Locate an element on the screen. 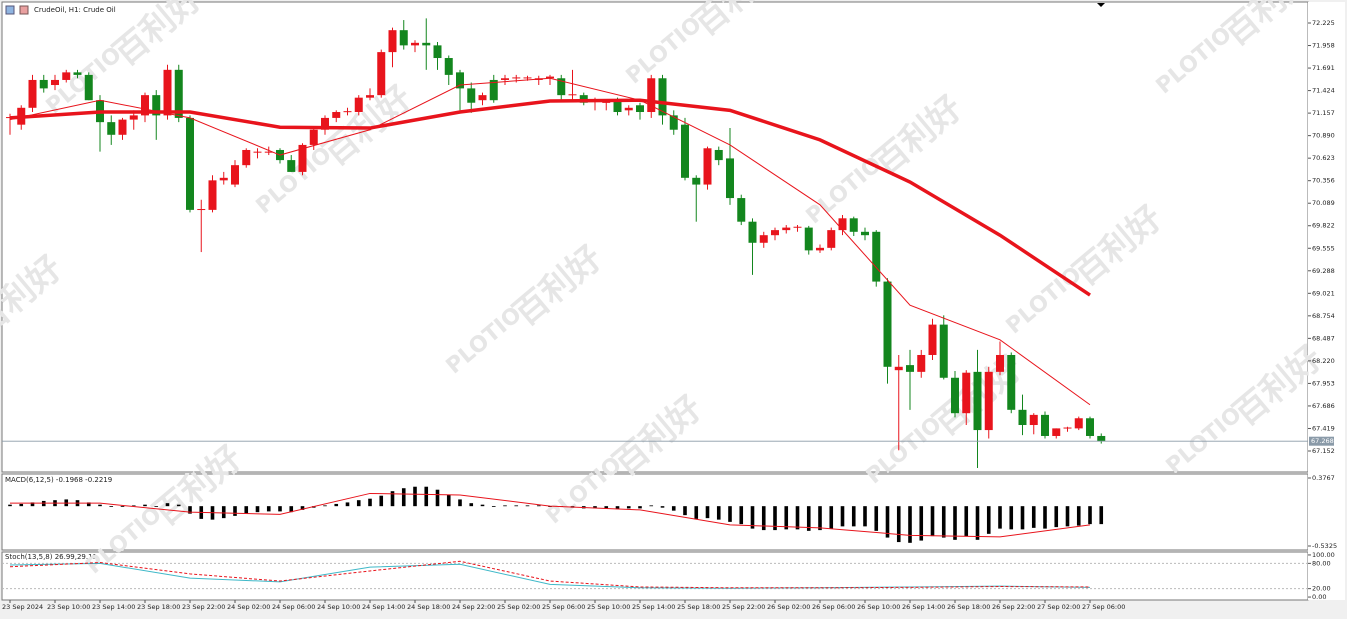  y-tick-label: 70.623 is located at coordinates (1323, 158).